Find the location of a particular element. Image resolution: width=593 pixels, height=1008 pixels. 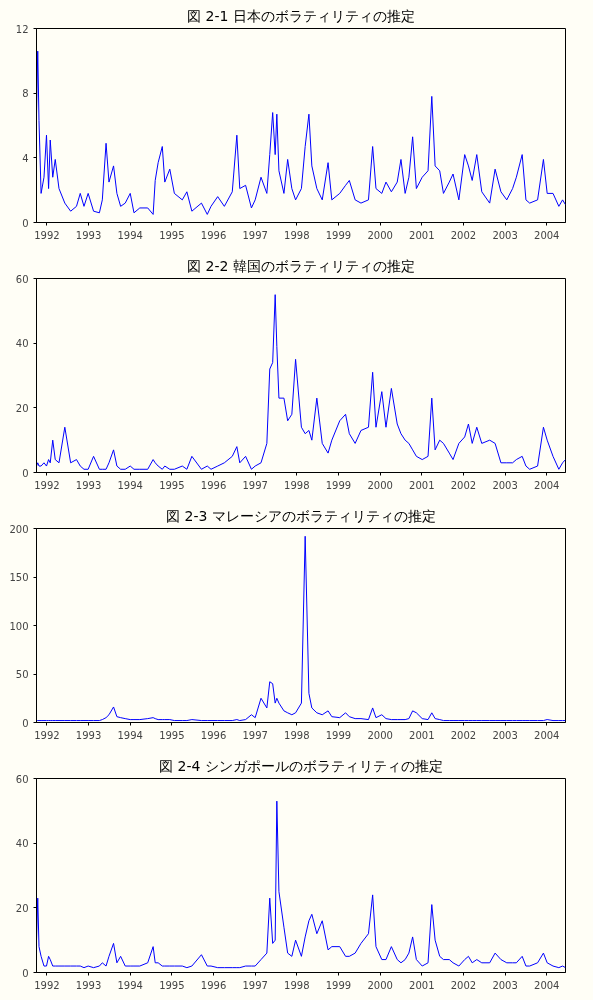

y-tick-label: 4 is located at coordinates (25, 158).